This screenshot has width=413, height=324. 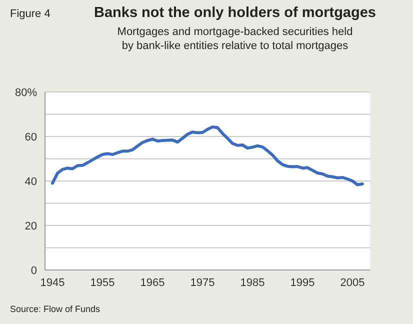 I want to click on x-tick-label: 1945, so click(x=52, y=282).